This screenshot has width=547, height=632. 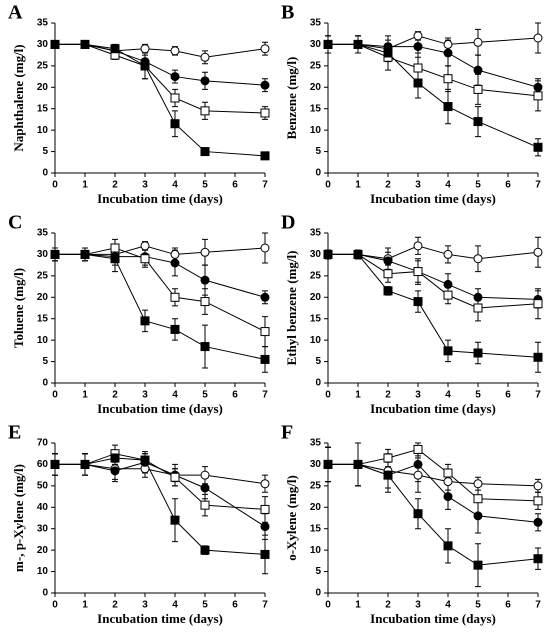 What do you see at coordinates (43, 507) in the screenshot?
I see `y-tick-label: 40` at bounding box center [43, 507].